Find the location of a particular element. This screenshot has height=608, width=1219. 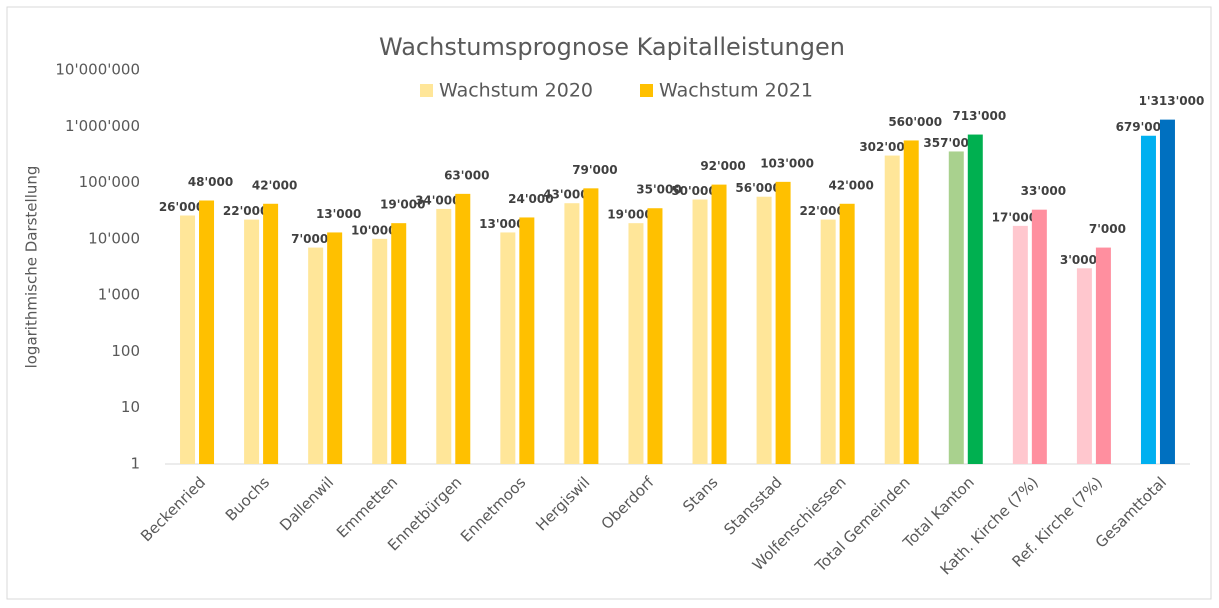

value-label: 48'000 is located at coordinates (210, 182).